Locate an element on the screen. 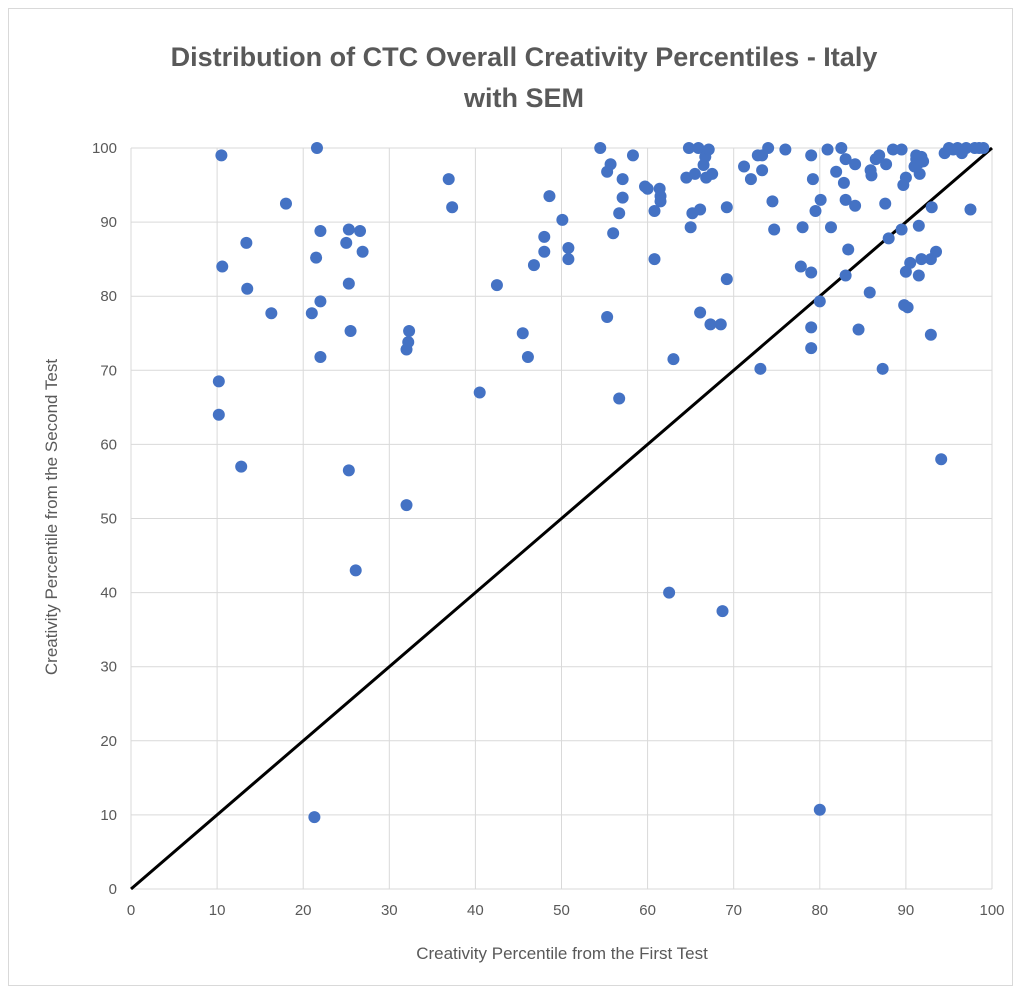  y-tick-label-1: 10 is located at coordinates (108, 815).